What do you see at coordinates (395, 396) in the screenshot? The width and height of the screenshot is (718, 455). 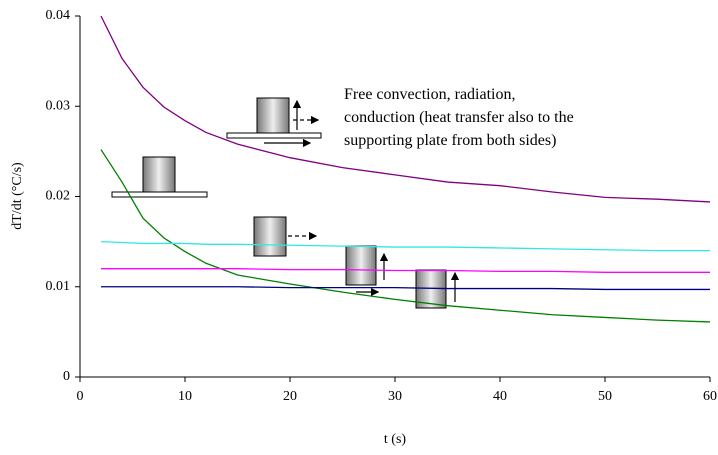 I see `x-tick-label: 30` at bounding box center [395, 396].